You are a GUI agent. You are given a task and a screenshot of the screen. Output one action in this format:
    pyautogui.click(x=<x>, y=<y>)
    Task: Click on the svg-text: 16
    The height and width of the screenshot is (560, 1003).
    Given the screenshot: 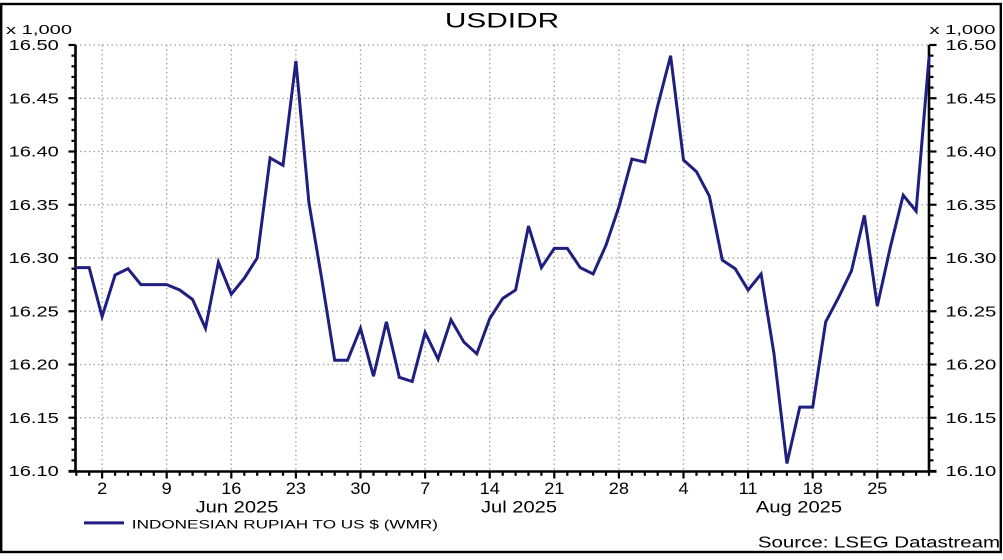 What is the action you would take?
    pyautogui.click(x=231, y=488)
    